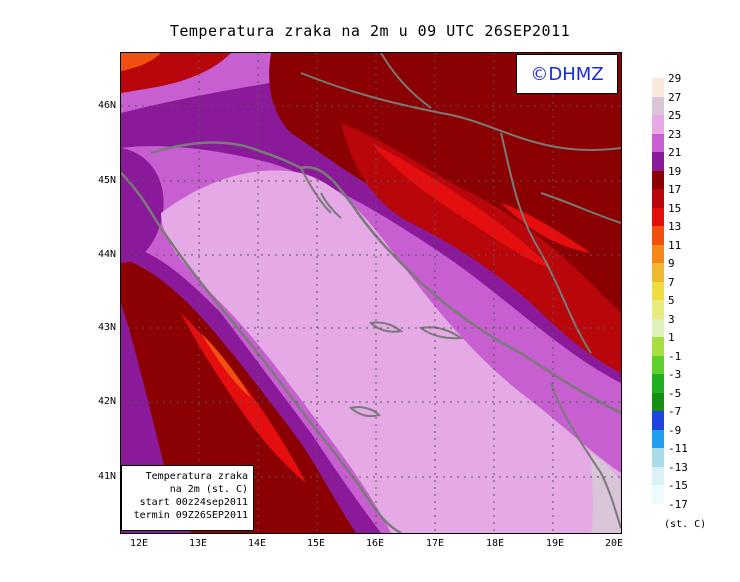  What do you see at coordinates (139, 543) in the screenshot?
I see `lon-label: 12E` at bounding box center [139, 543].